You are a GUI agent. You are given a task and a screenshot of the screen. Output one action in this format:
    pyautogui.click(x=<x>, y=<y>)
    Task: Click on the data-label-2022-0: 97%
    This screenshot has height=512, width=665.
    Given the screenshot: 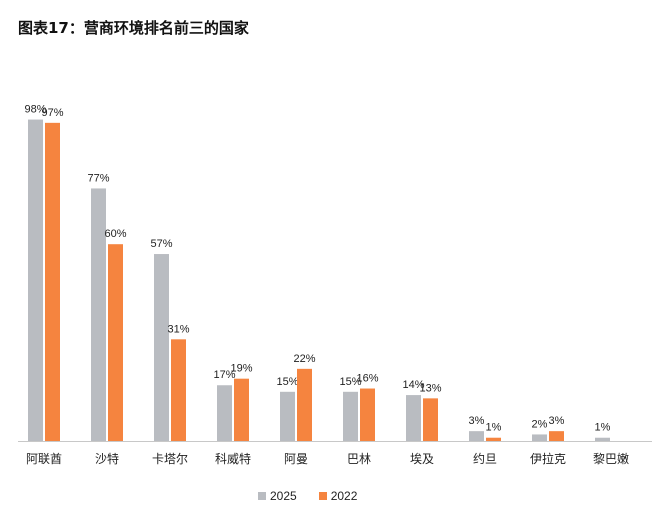 What is the action you would take?
    pyautogui.click(x=52, y=113)
    